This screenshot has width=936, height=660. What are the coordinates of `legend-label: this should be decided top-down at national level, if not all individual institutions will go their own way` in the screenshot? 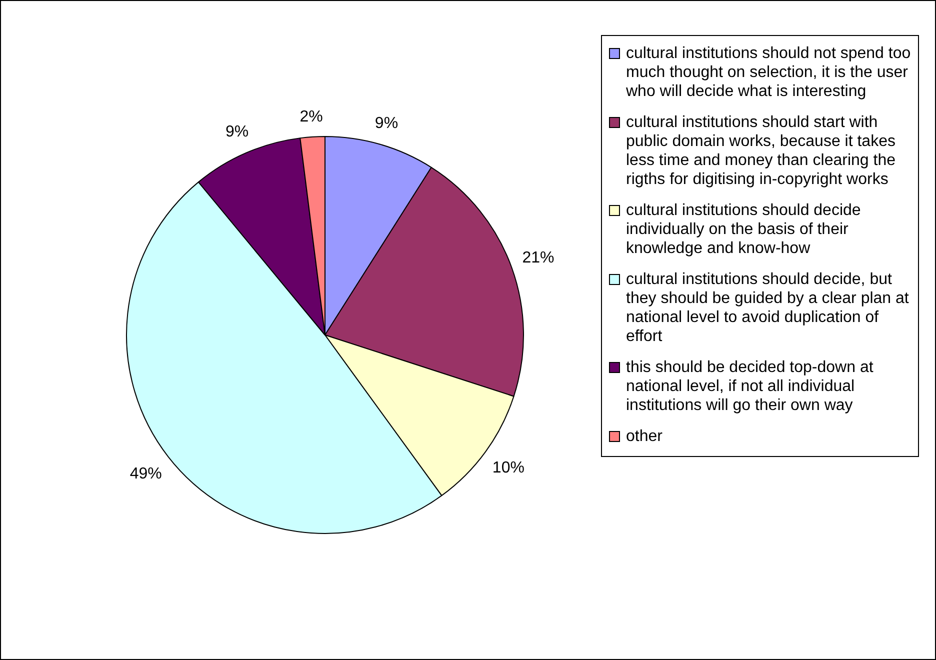 It's located at (750, 386).